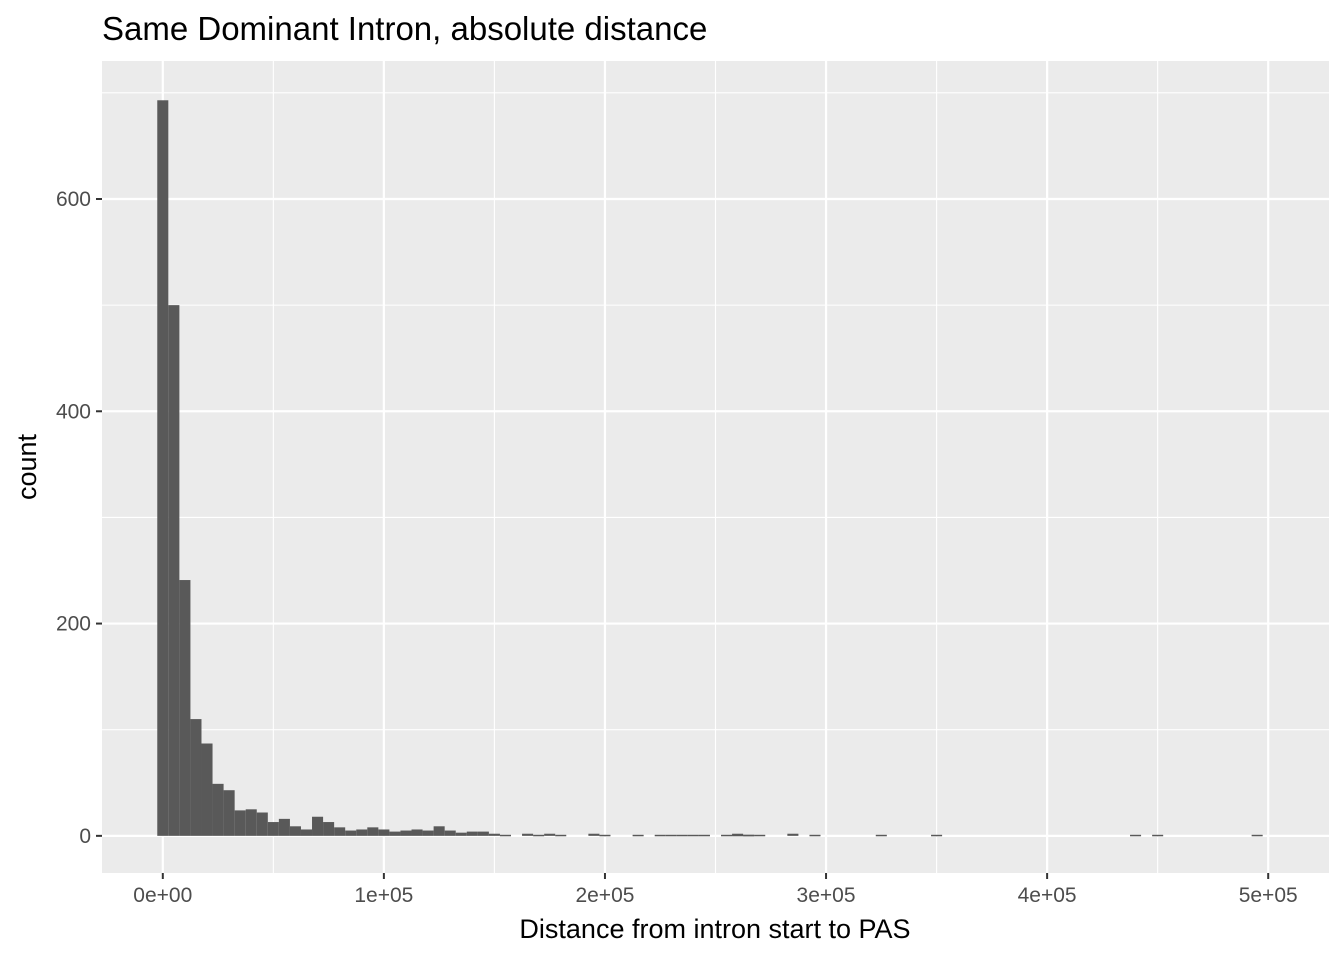 The image size is (1344, 960). What do you see at coordinates (79, 518) in the screenshot?
I see `y-axis-ticks: 0 200 400 600` at bounding box center [79, 518].